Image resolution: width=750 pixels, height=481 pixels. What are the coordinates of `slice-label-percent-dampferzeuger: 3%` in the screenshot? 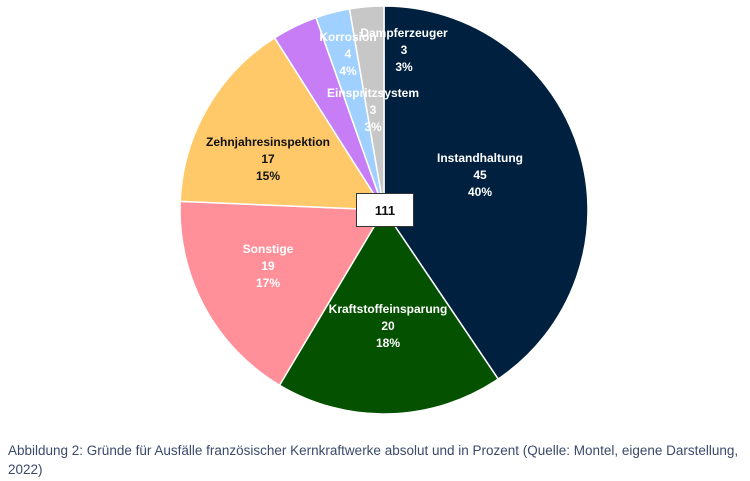 It's located at (404, 67).